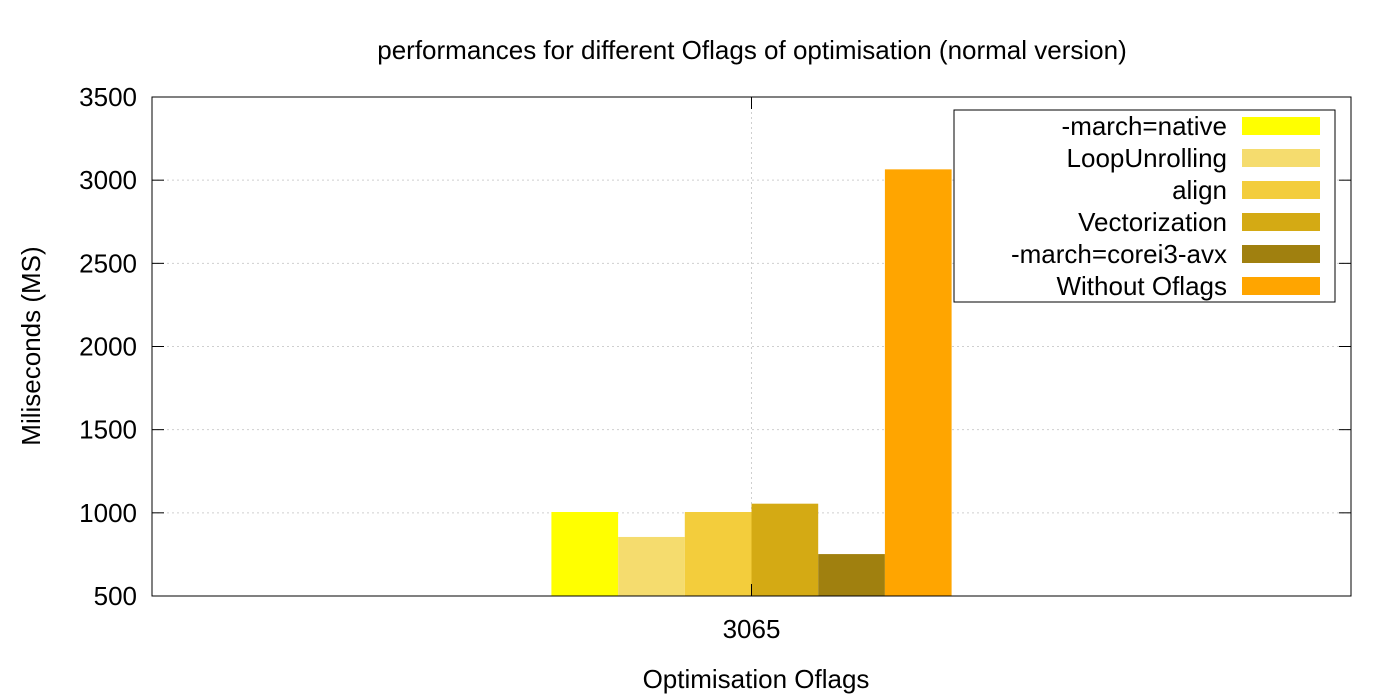 The image size is (1400, 700). I want to click on legend-label: LoopUnrolling, so click(1147, 158).